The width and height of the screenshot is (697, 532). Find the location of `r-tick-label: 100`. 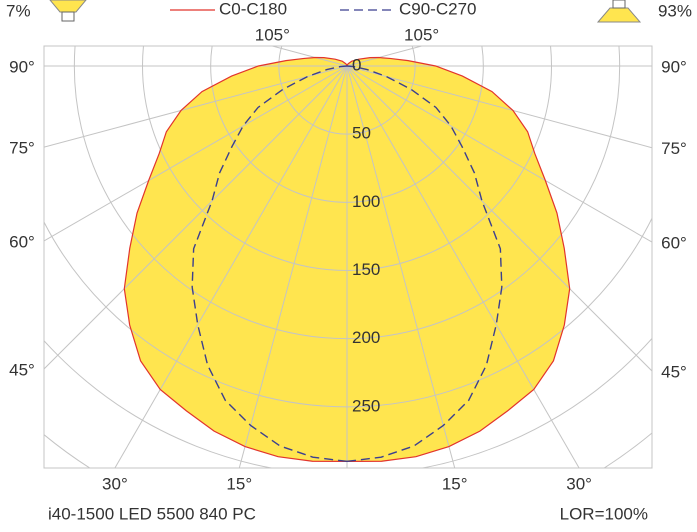

r-tick-label: 100 is located at coordinates (366, 201).